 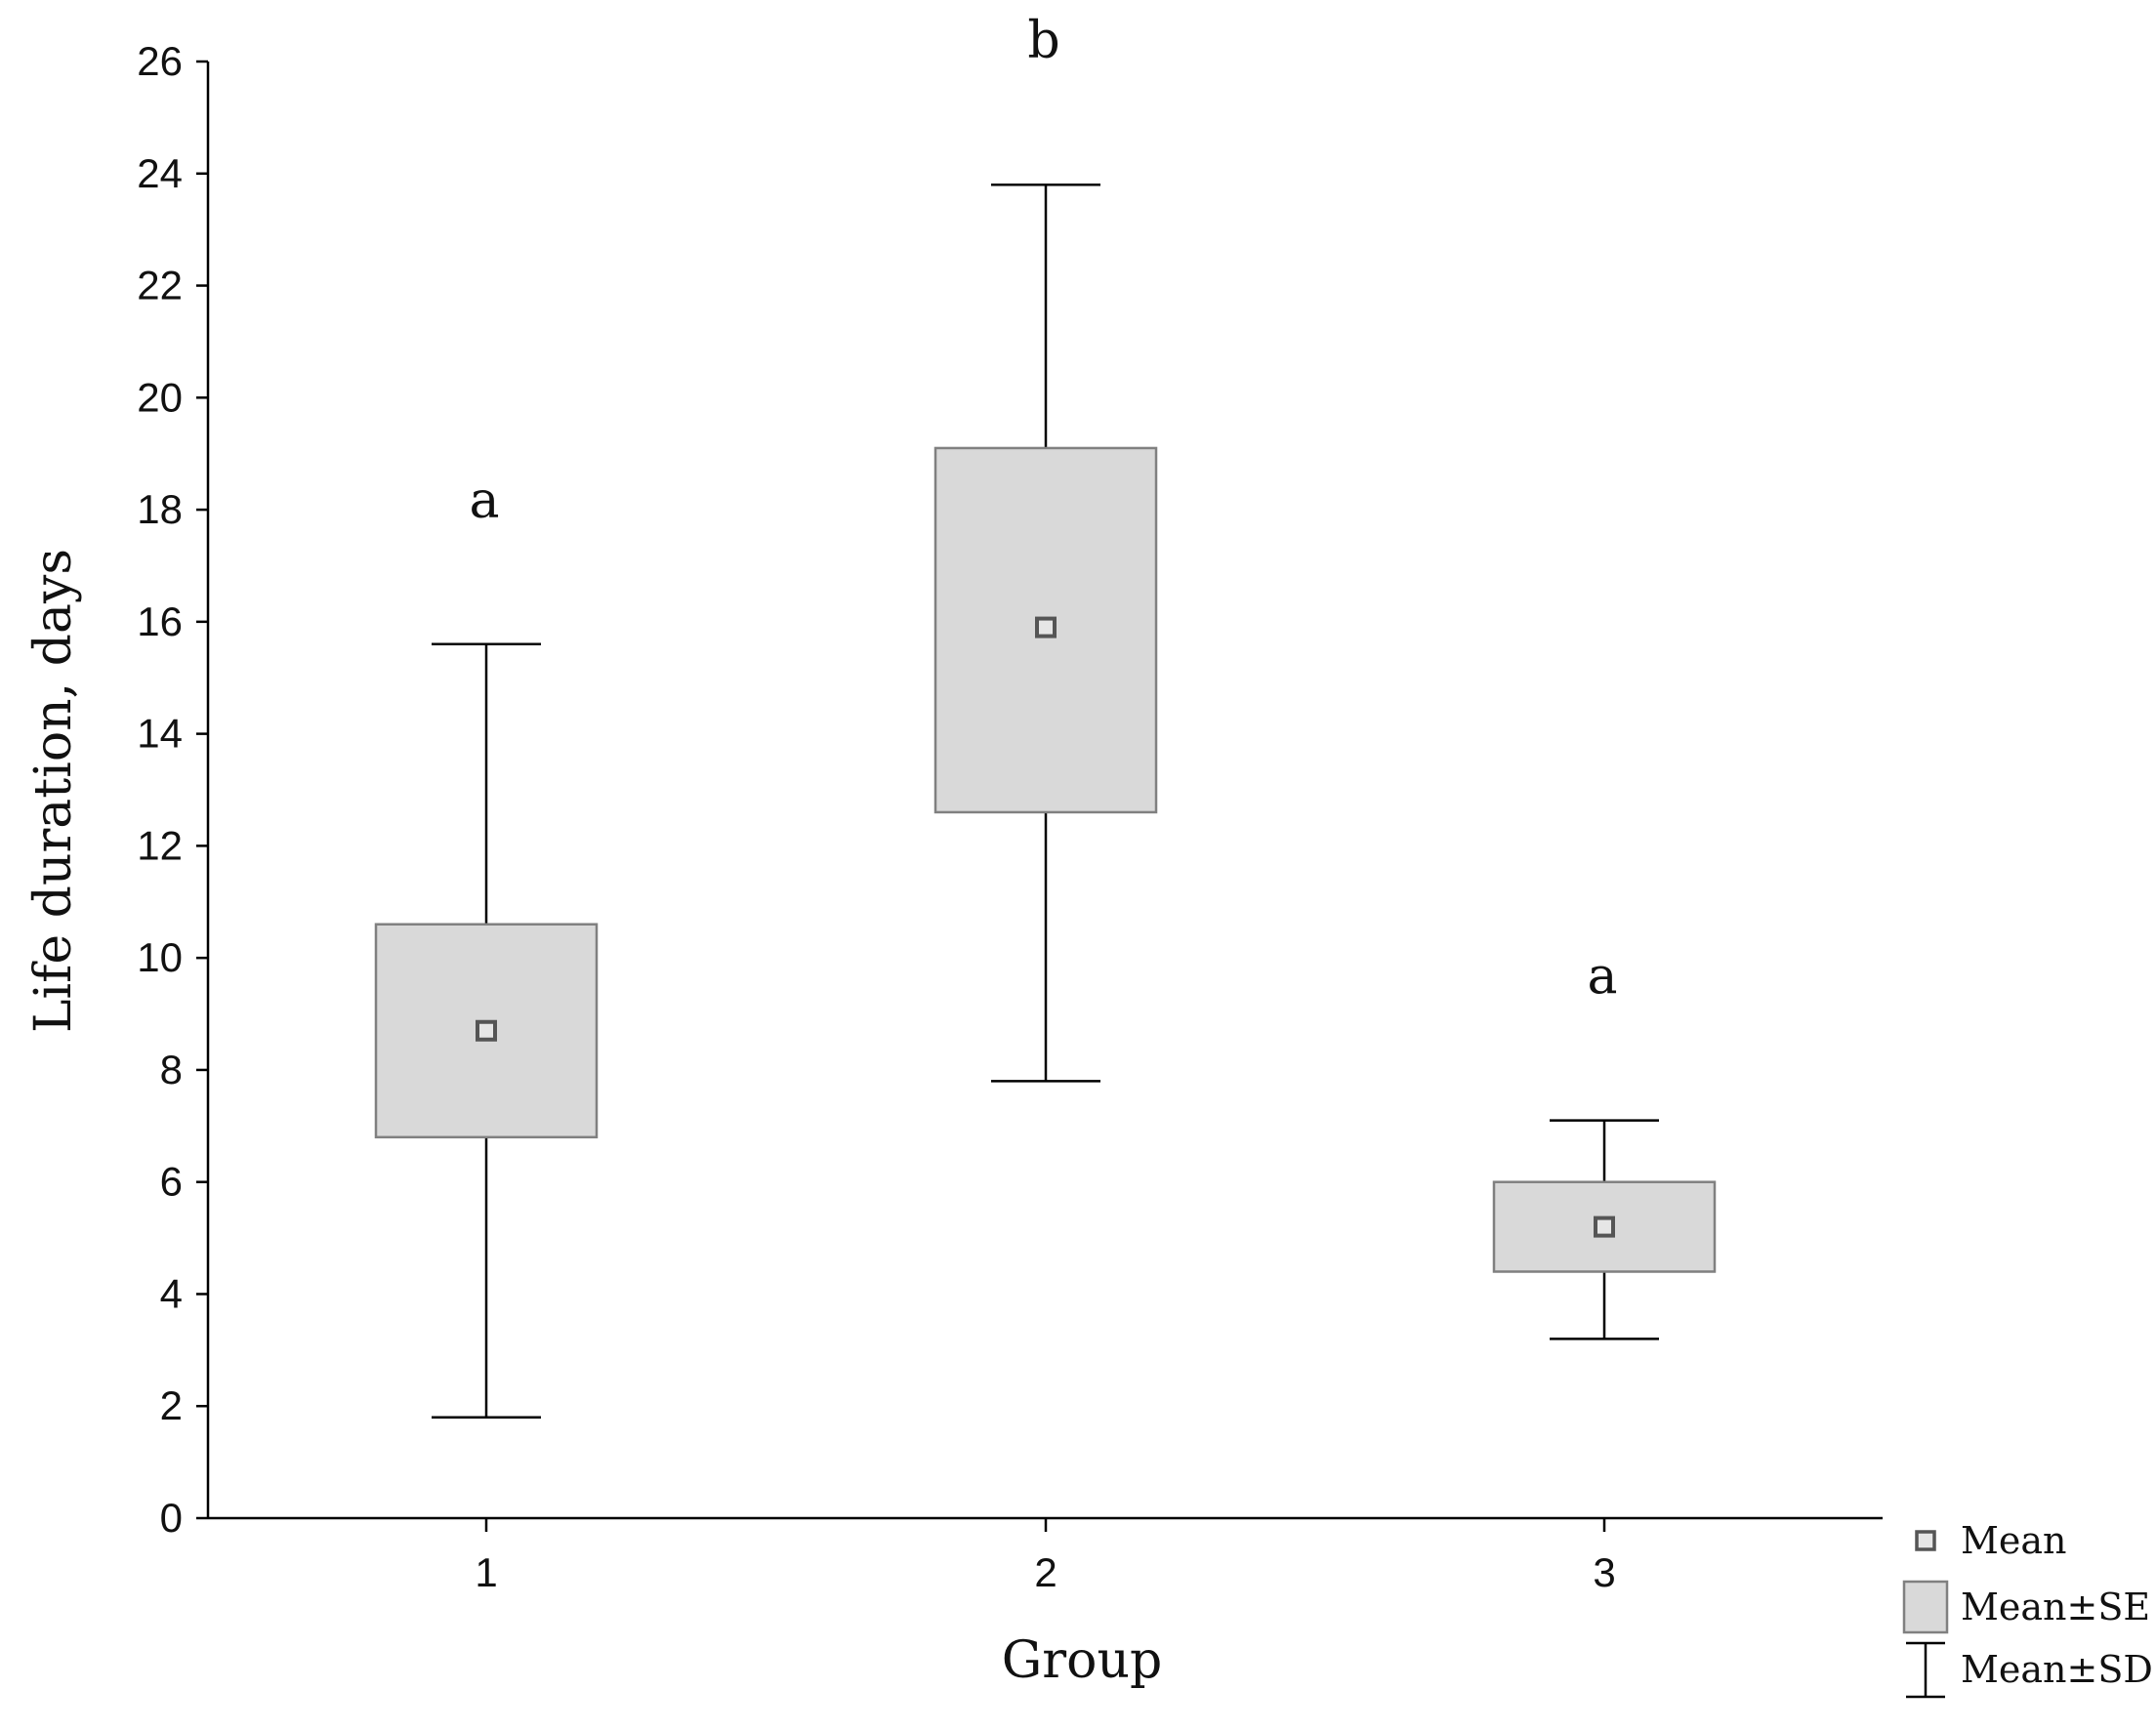 What do you see at coordinates (160, 845) in the screenshot?
I see `y-tick-label: 12` at bounding box center [160, 845].